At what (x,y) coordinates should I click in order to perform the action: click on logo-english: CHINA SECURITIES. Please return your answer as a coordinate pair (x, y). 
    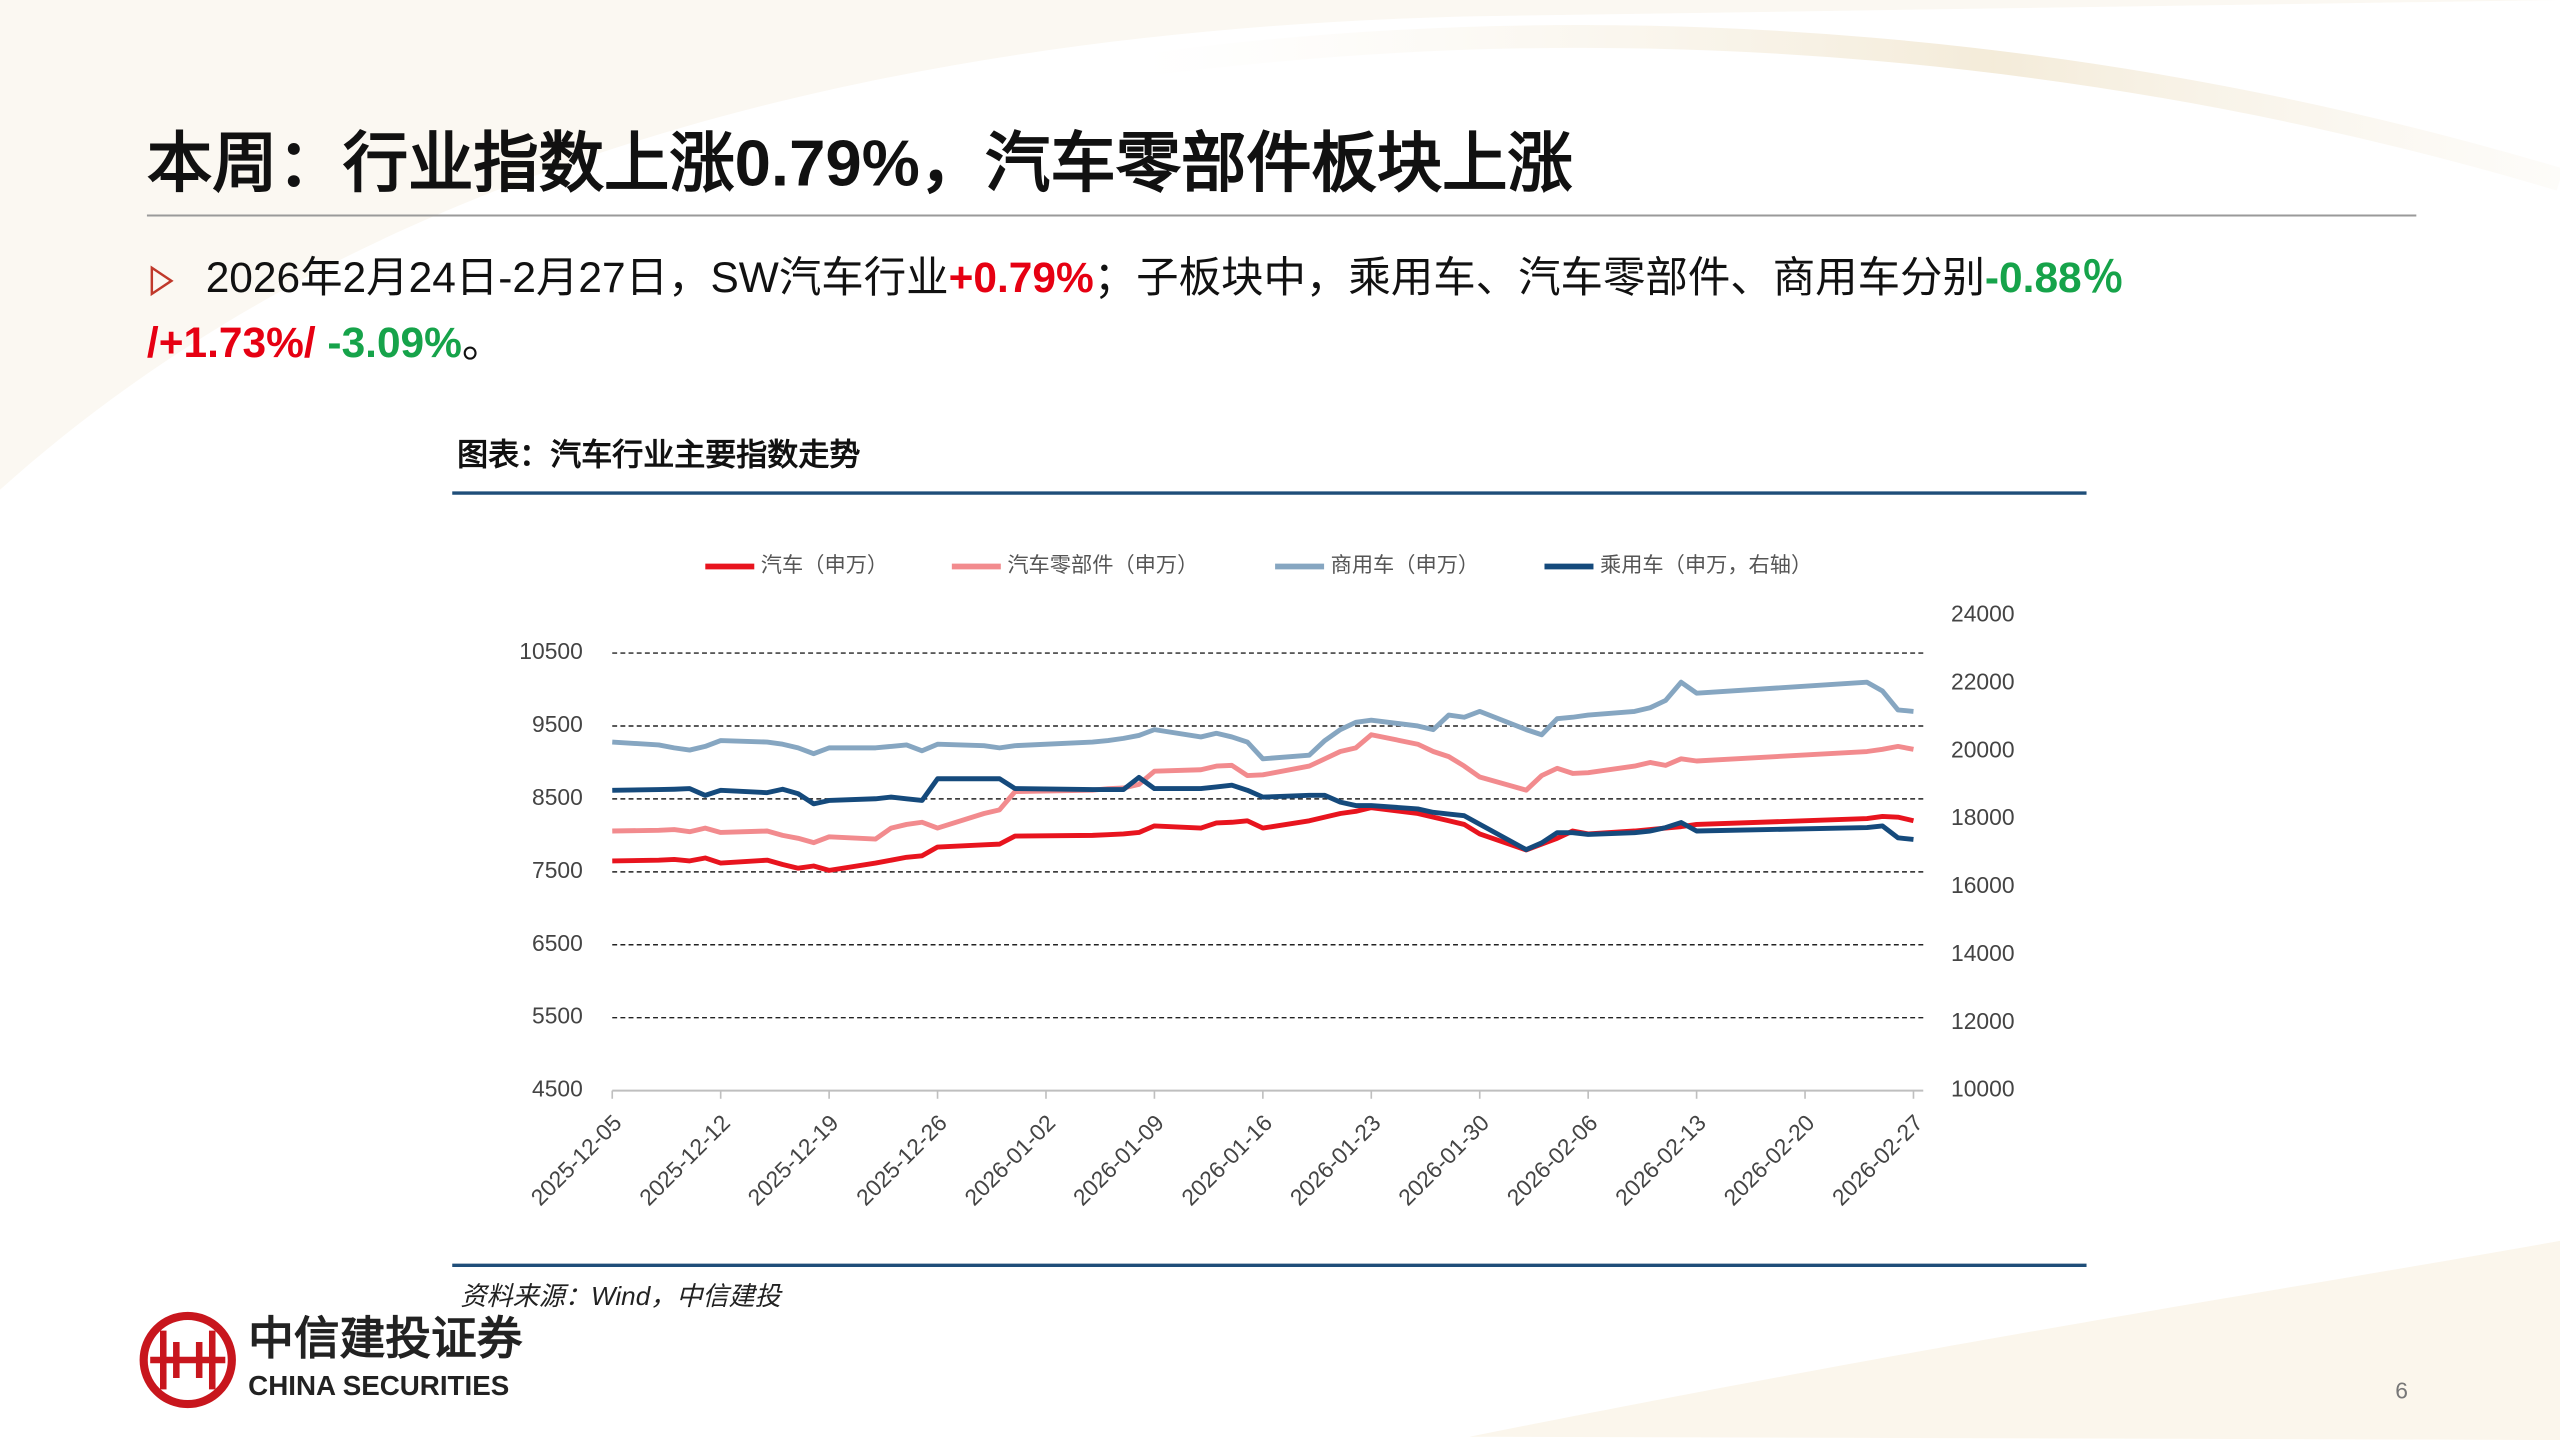
    Looking at the image, I should click on (378, 1385).